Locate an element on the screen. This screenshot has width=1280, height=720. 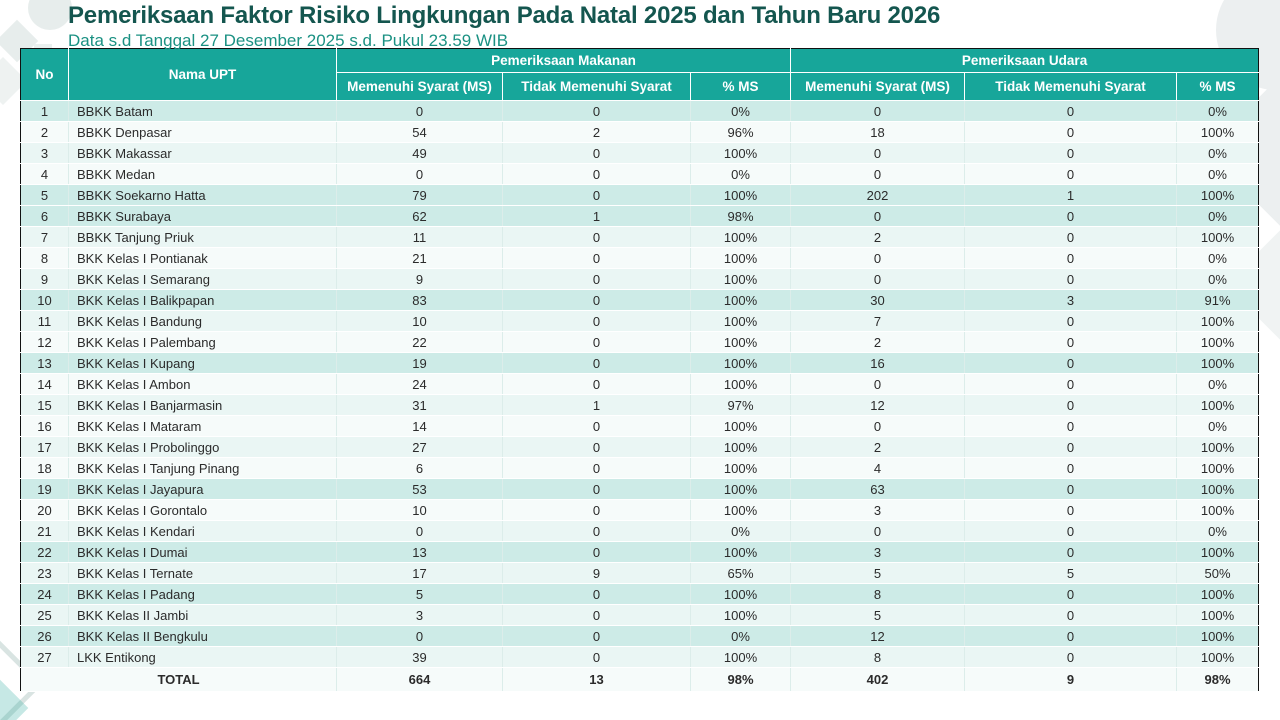
watermark-shape is located at coordinates (50, 15).